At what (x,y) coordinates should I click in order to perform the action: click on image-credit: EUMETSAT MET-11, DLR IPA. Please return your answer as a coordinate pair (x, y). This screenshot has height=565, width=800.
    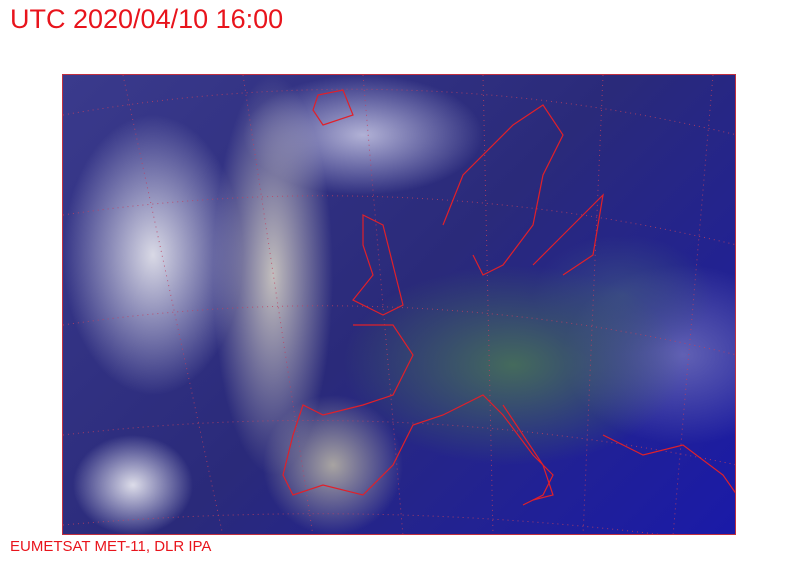
    Looking at the image, I should click on (111, 546).